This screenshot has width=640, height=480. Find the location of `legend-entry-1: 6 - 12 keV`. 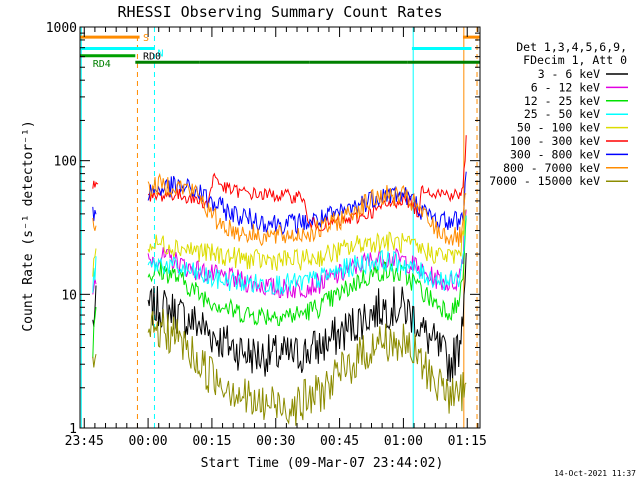

legend-entry-1: 6 - 12 keV is located at coordinates (565, 87).